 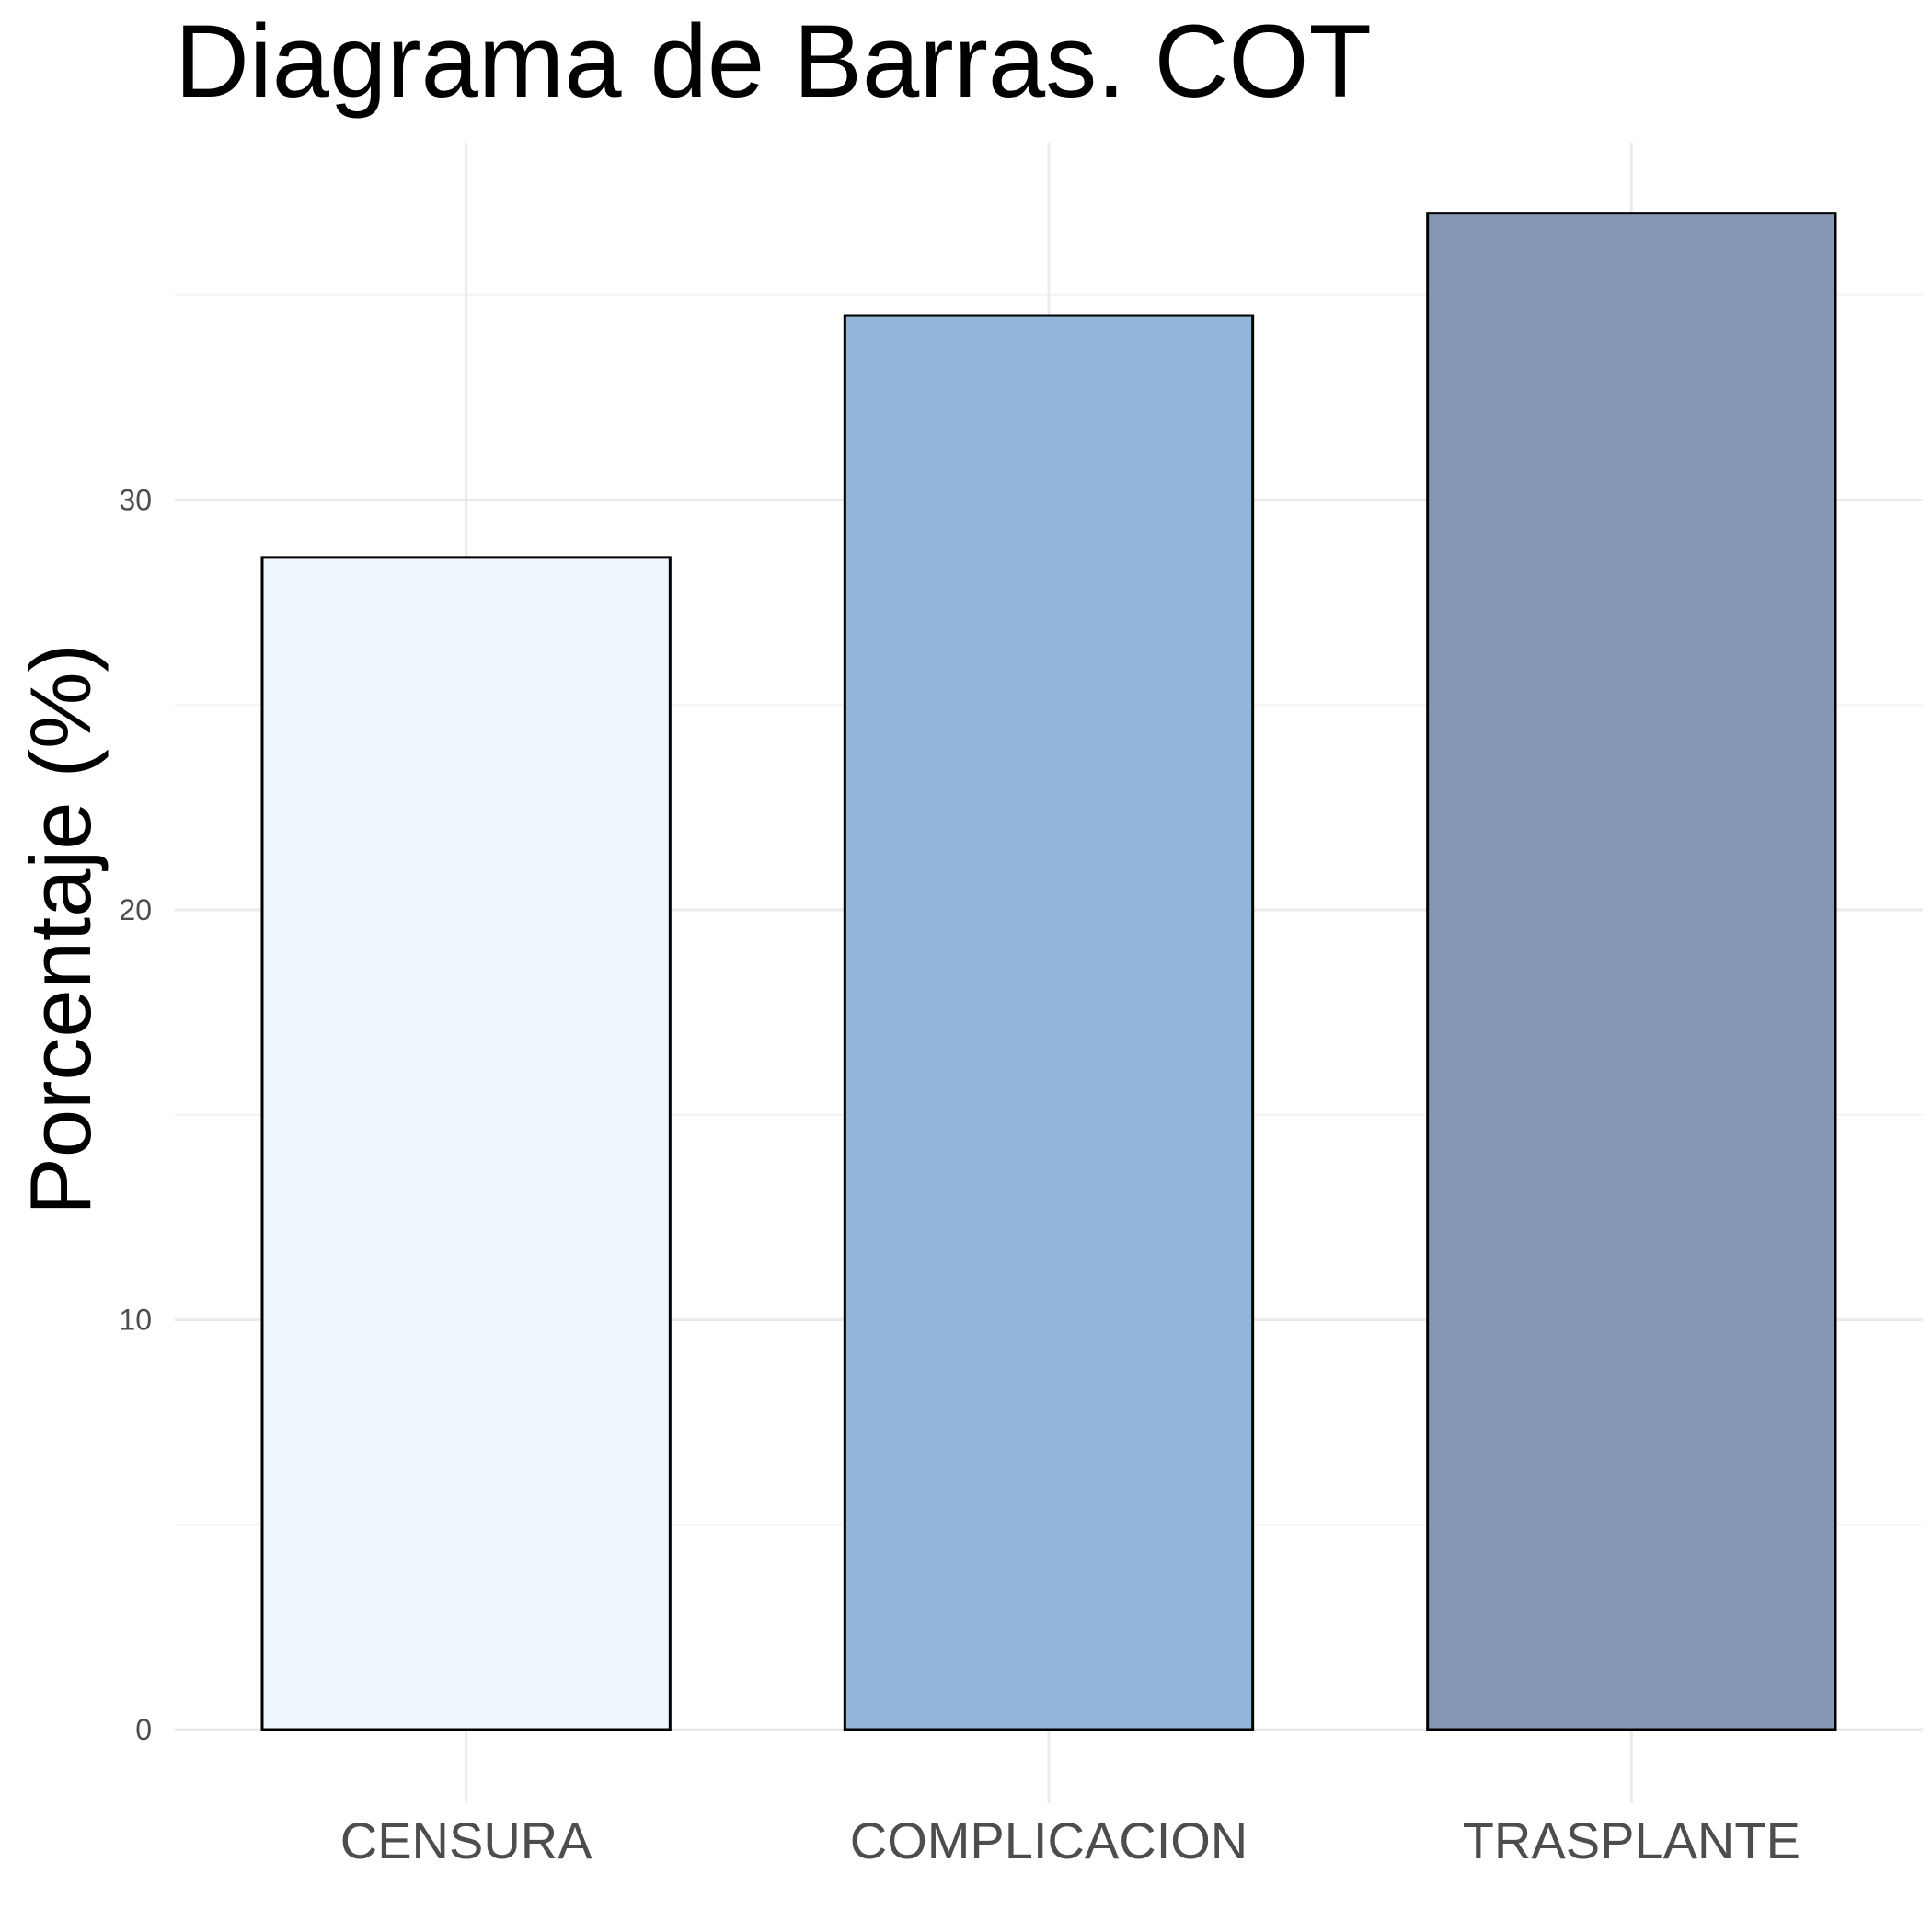 What do you see at coordinates (135, 500) in the screenshot?
I see `y-tick-label: 30` at bounding box center [135, 500].